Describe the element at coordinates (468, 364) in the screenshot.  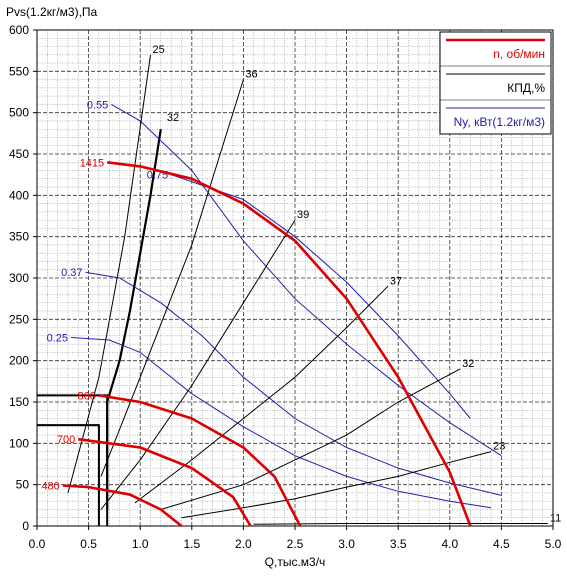
I see `efficiency-line-label: 32` at that location.